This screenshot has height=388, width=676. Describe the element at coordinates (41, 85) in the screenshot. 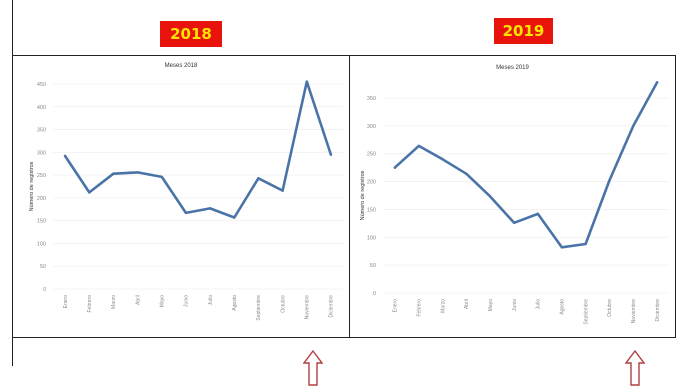

I see `y-tick-label: 450` at that location.